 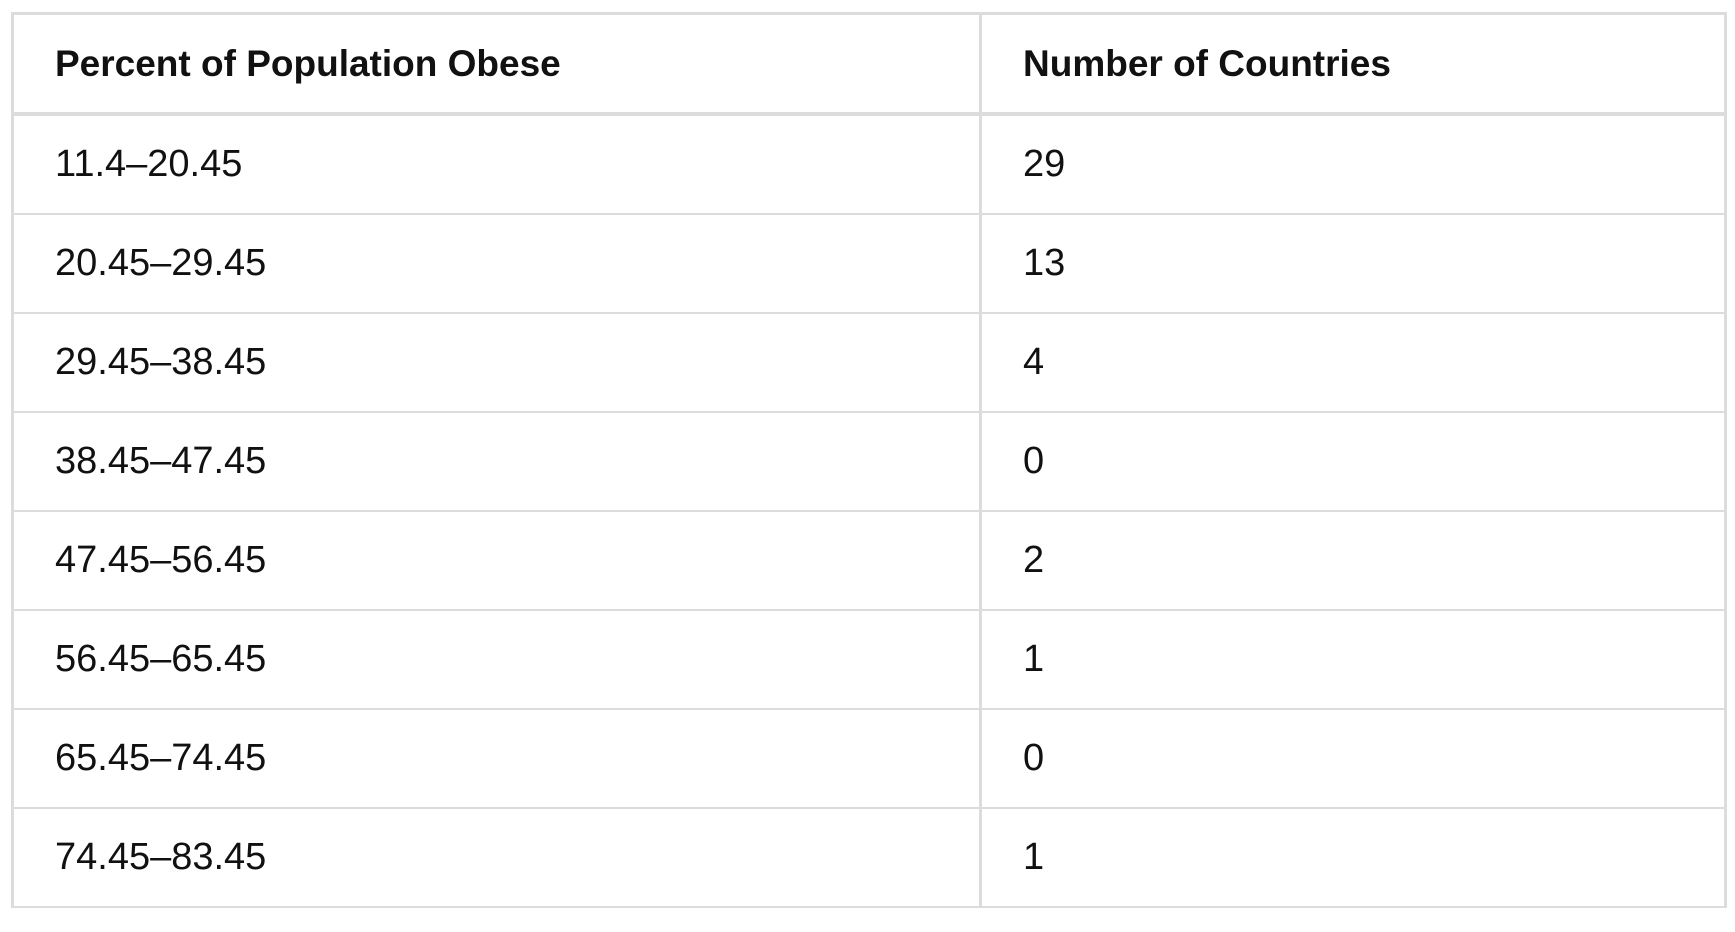 I want to click on table-cell-range: 38.45–47.45, so click(x=496, y=461).